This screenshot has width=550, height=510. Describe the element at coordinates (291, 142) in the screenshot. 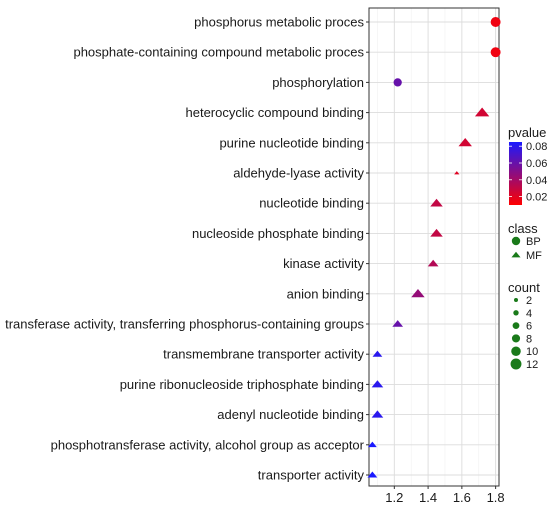

I see `y-tick-label: purine nucleotide binding` at that location.